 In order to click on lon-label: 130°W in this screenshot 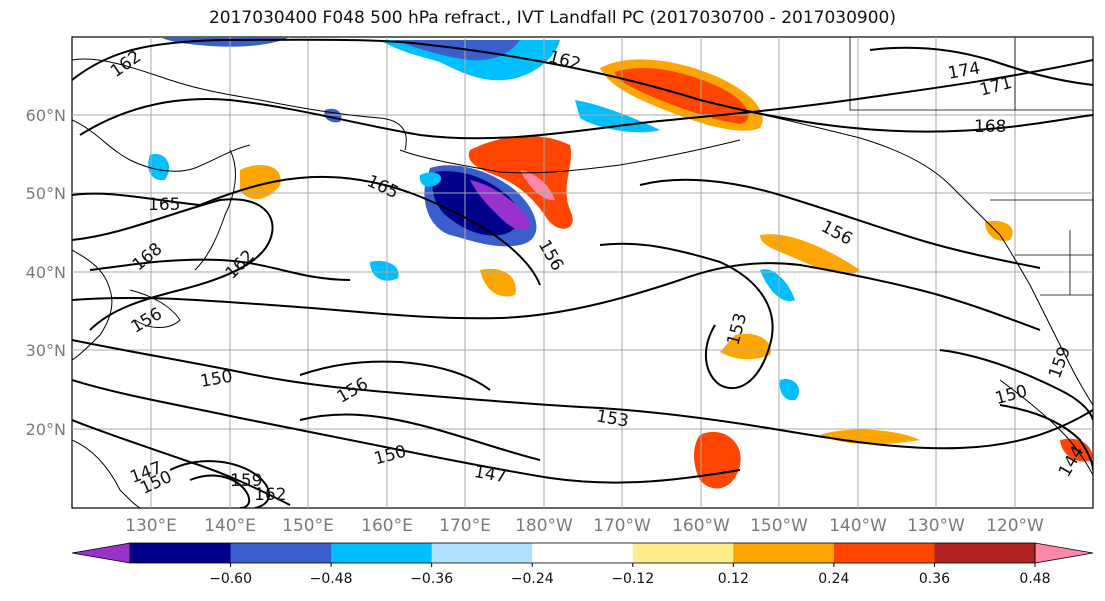, I will do `click(936, 526)`.